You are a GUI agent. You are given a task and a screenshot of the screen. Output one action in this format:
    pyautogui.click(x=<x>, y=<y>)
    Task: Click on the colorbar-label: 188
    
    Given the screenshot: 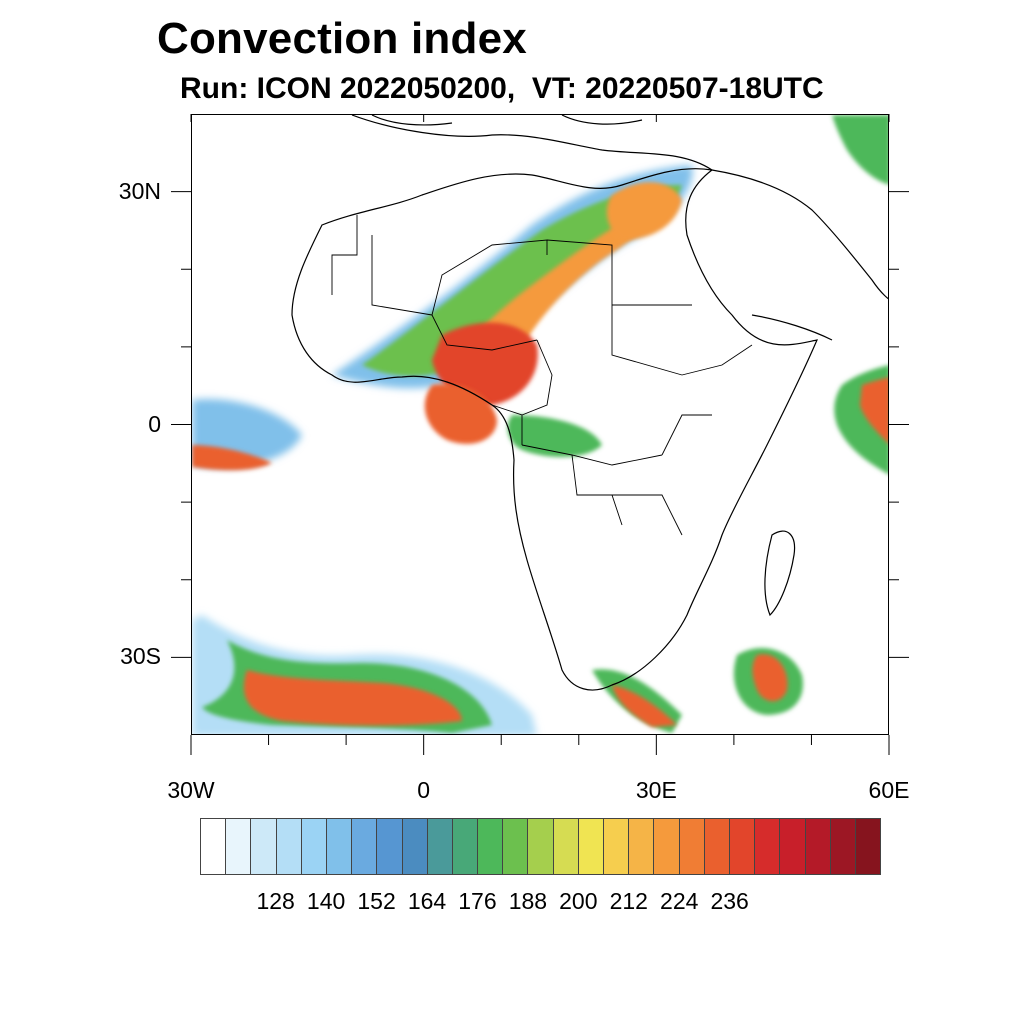 What is the action you would take?
    pyautogui.click(x=528, y=901)
    